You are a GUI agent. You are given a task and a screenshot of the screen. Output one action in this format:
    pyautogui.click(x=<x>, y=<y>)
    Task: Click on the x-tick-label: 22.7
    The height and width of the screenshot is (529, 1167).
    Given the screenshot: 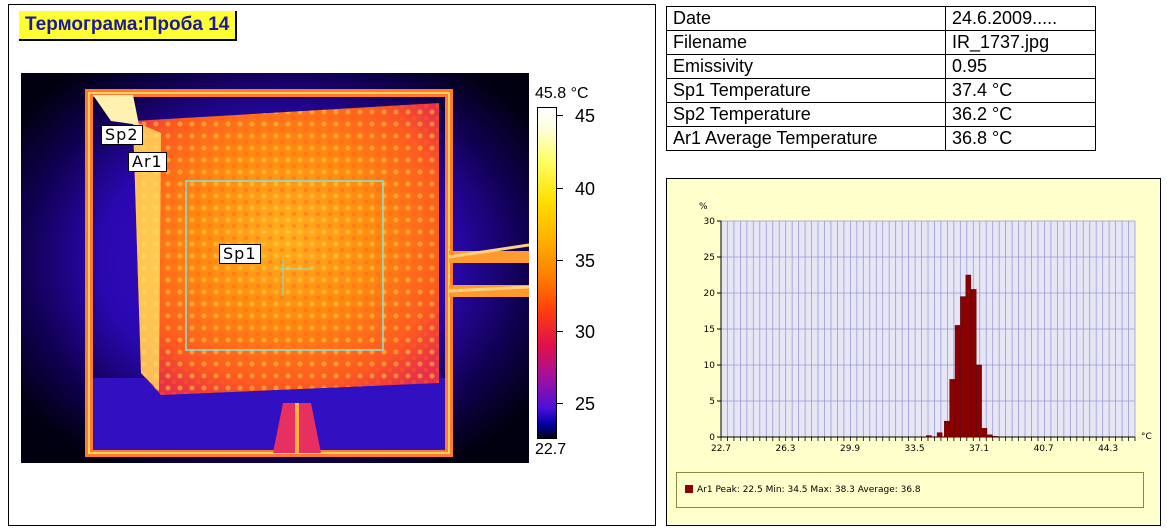 What is the action you would take?
    pyautogui.click(x=721, y=449)
    